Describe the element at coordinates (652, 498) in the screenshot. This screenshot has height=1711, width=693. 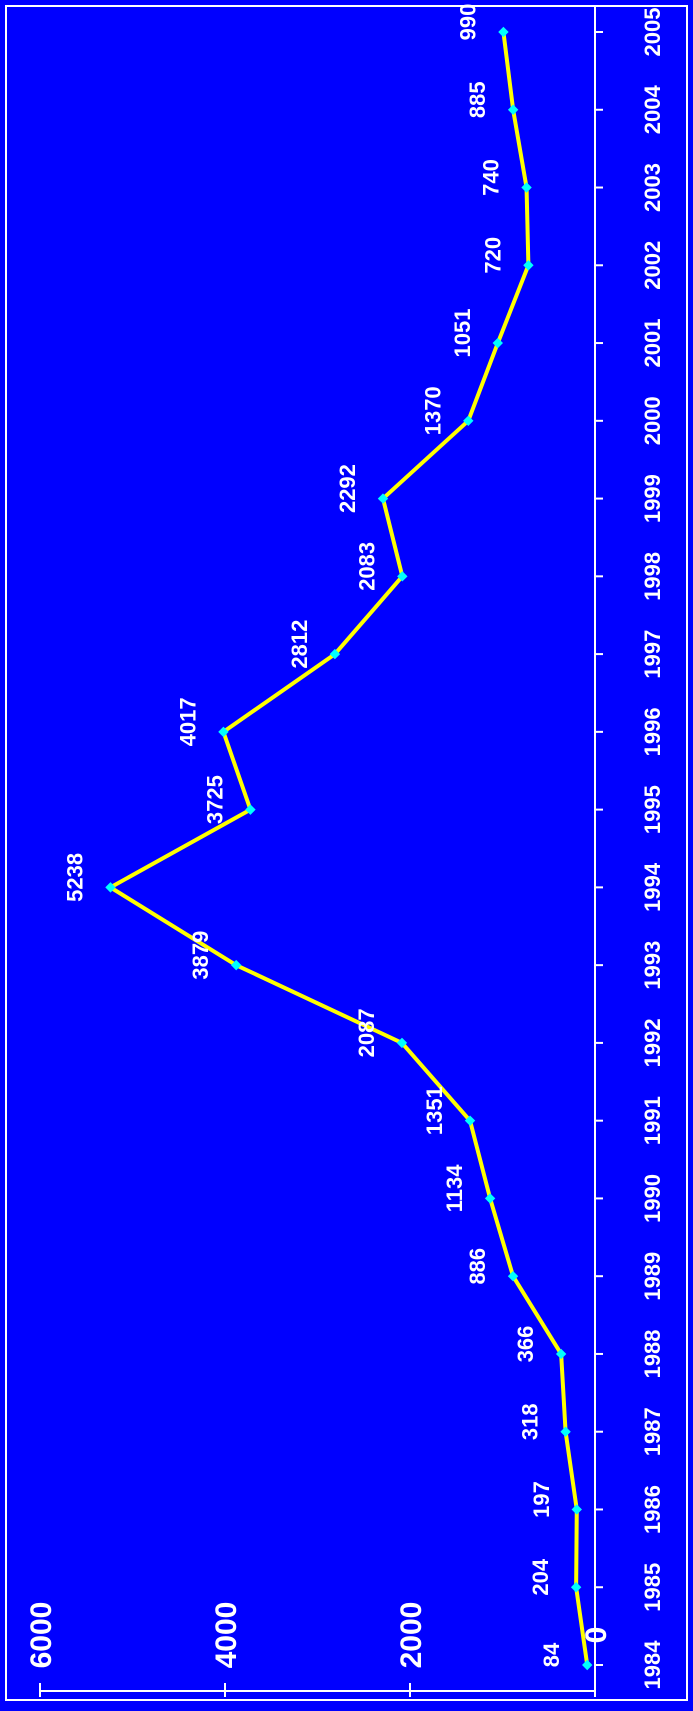
I see `category-tick-label: 1999` at that location.